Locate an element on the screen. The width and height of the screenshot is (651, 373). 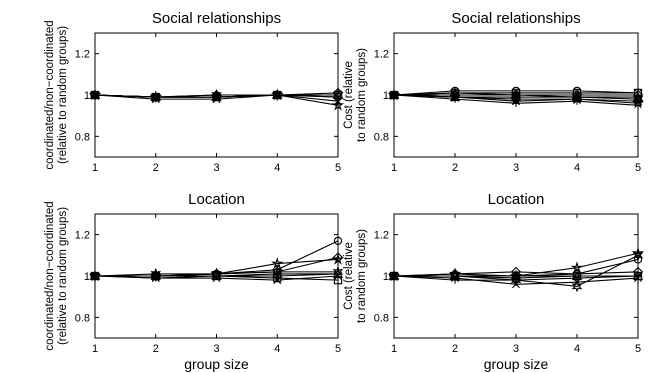
series-line is located at coordinates (516, 96).